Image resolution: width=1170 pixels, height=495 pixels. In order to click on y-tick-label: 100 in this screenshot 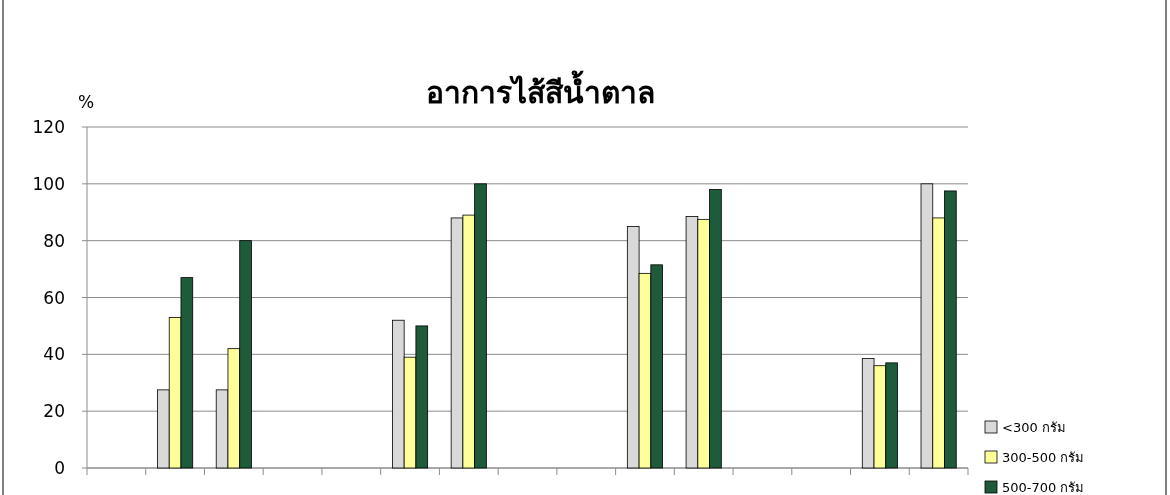, I will do `click(48, 183)`.